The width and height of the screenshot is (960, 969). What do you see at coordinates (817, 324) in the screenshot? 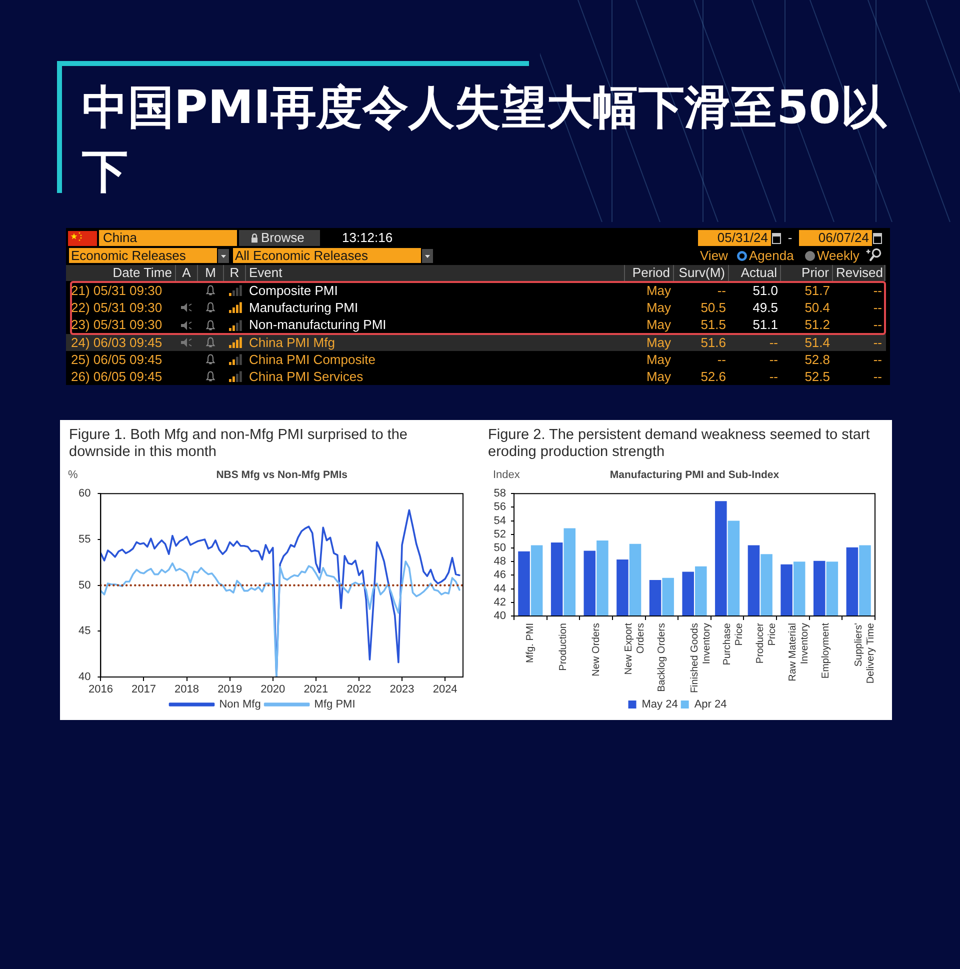
I see `text: 51.2` at bounding box center [817, 324].